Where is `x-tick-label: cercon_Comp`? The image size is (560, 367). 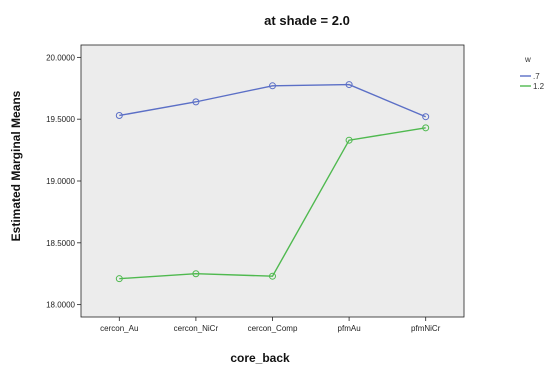
x-tick-label: cercon_Comp is located at coordinates (273, 328).